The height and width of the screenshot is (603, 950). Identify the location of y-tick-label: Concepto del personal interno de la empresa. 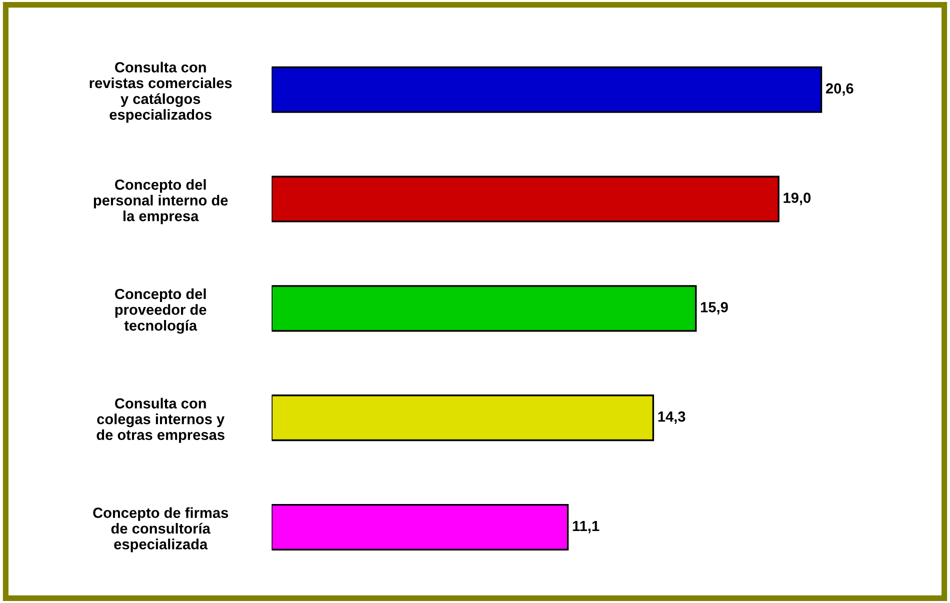
(161, 201).